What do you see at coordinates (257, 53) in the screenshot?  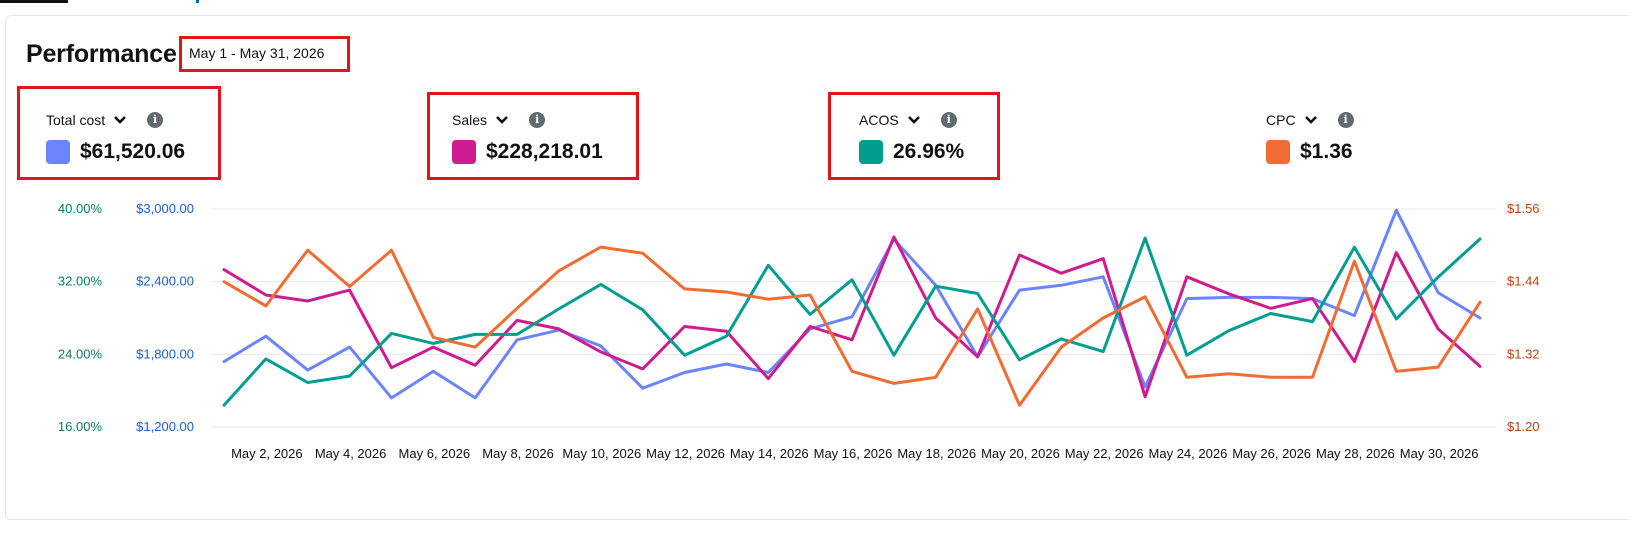 I see `date-range-label: May 1 - May 31, 2026` at bounding box center [257, 53].